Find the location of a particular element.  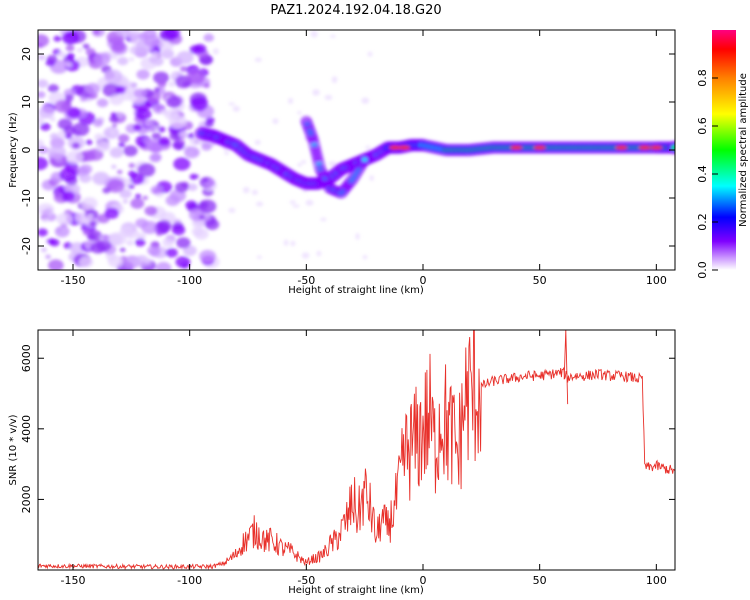

colorbar-gradient is located at coordinates (724, 150).